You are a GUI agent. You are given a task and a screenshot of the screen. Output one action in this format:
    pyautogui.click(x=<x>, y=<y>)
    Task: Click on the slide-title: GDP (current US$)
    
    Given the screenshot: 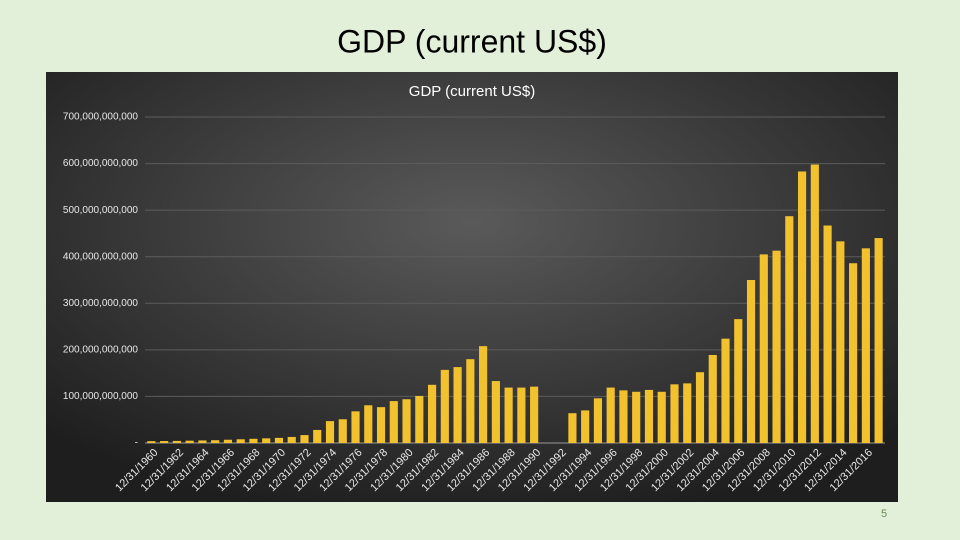 What is the action you would take?
    pyautogui.click(x=472, y=41)
    